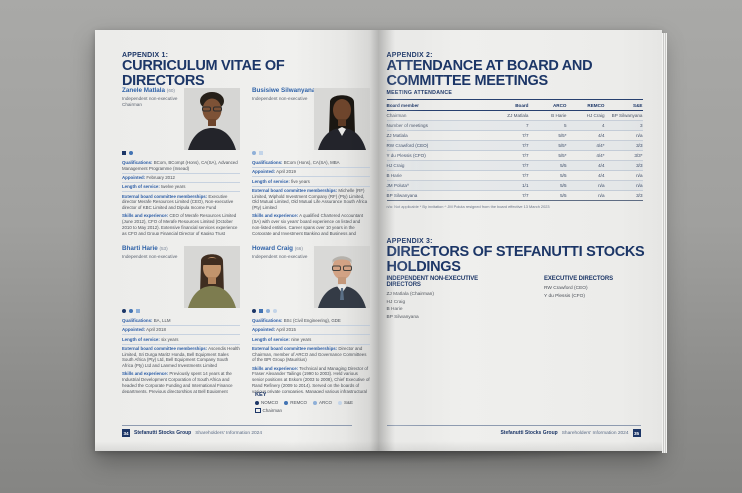 Image resolution: width=742 pixels, height=493 pixels. I want to click on table-row: ZJ Matlala 7/7 5/5* 4/4 n/a, so click(514, 136).